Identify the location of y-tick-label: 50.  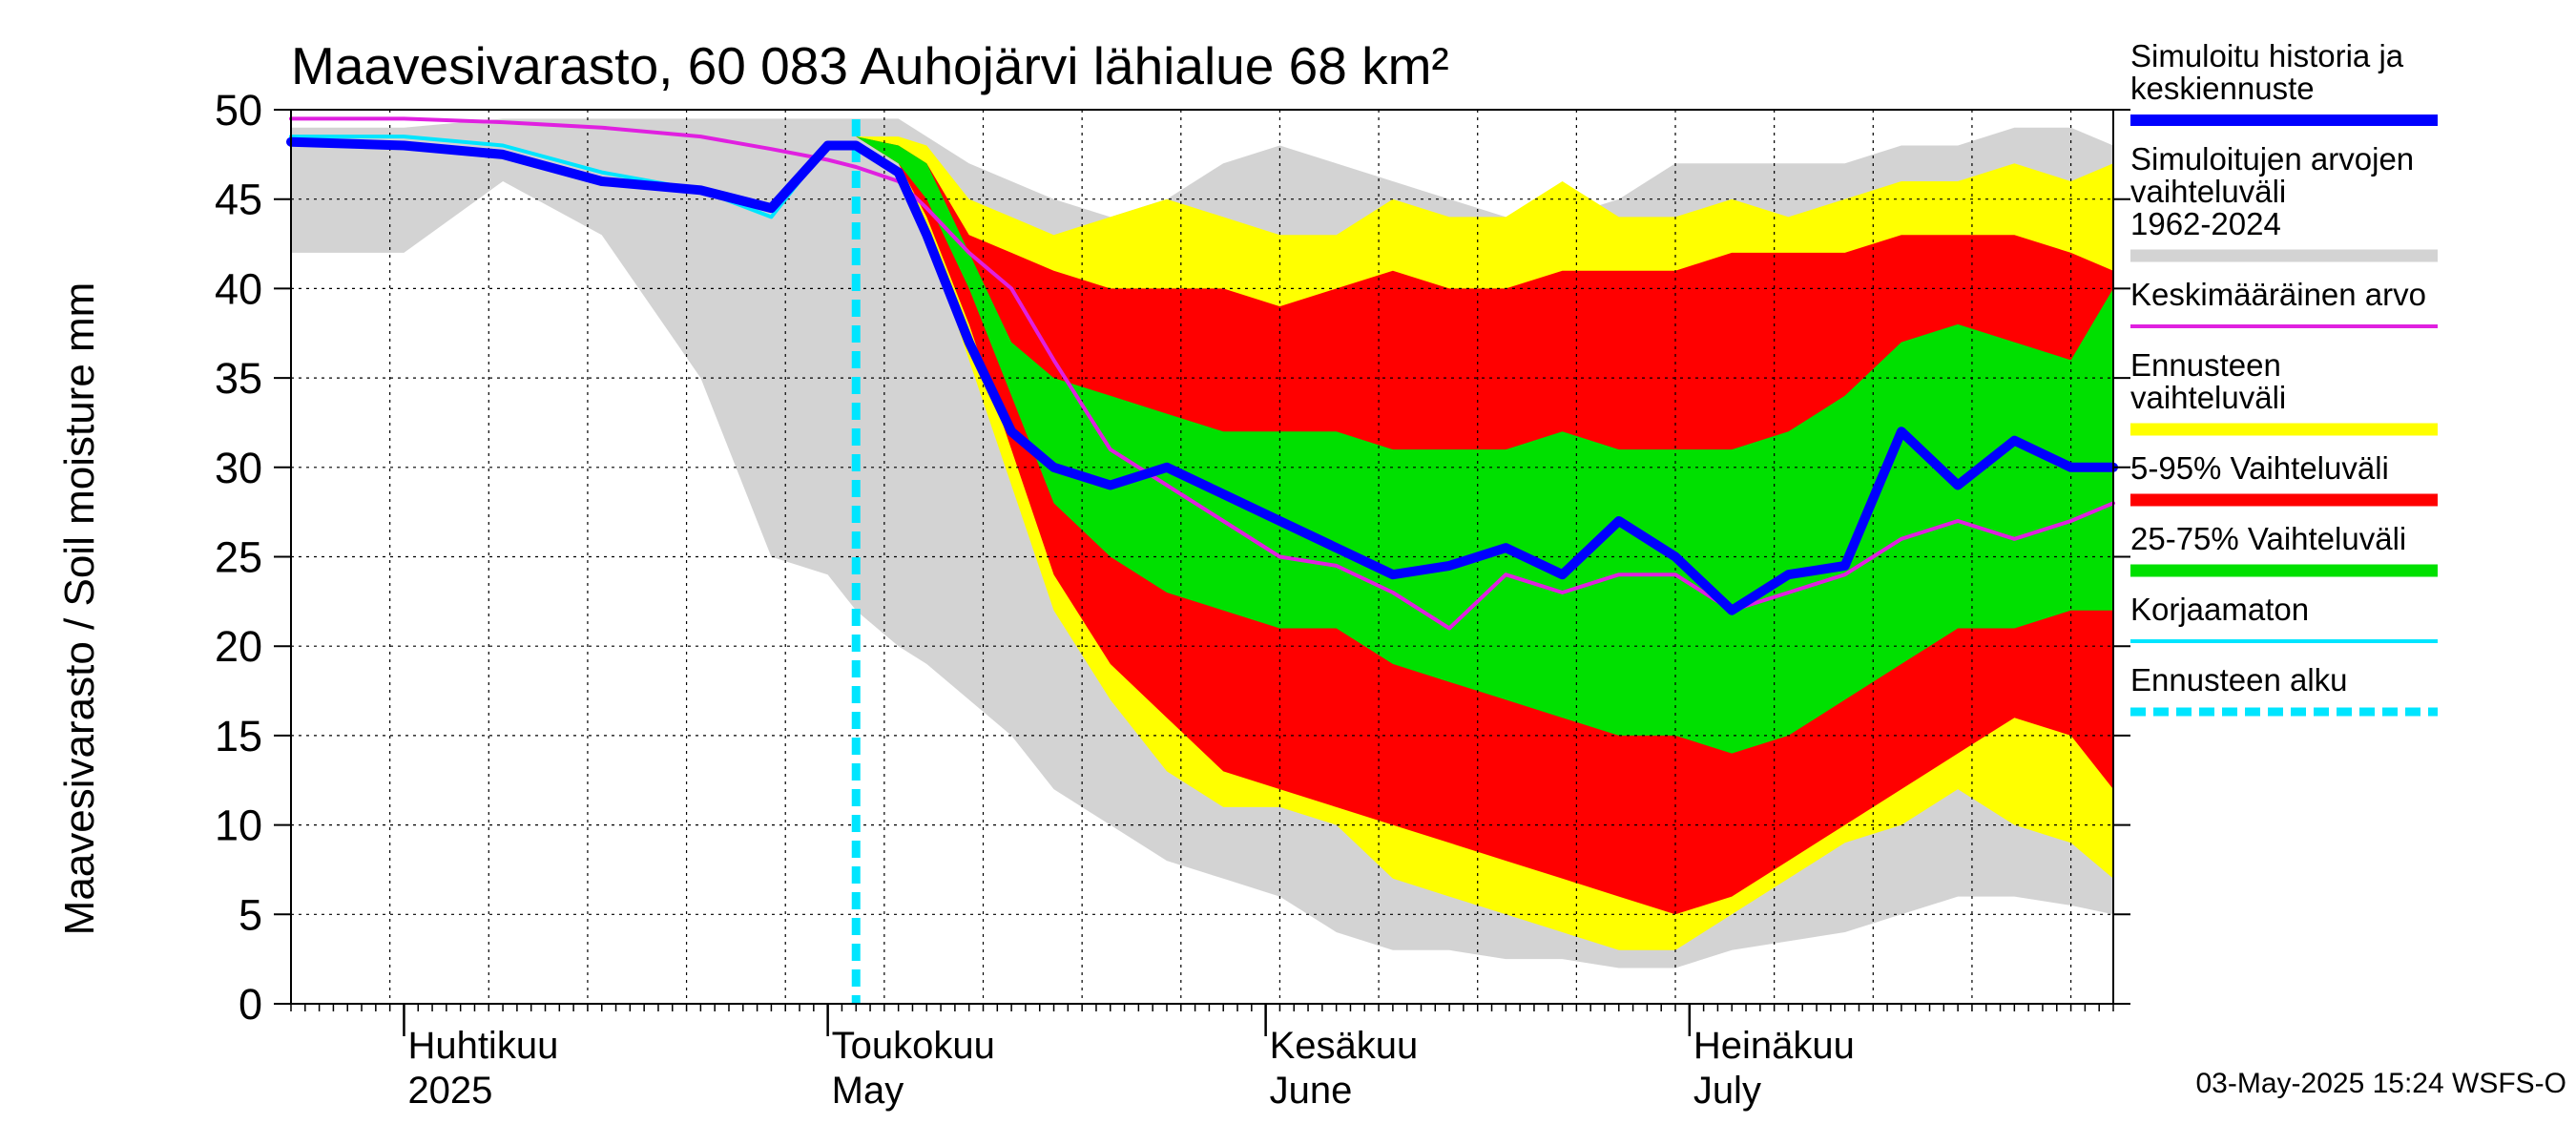
(238, 110).